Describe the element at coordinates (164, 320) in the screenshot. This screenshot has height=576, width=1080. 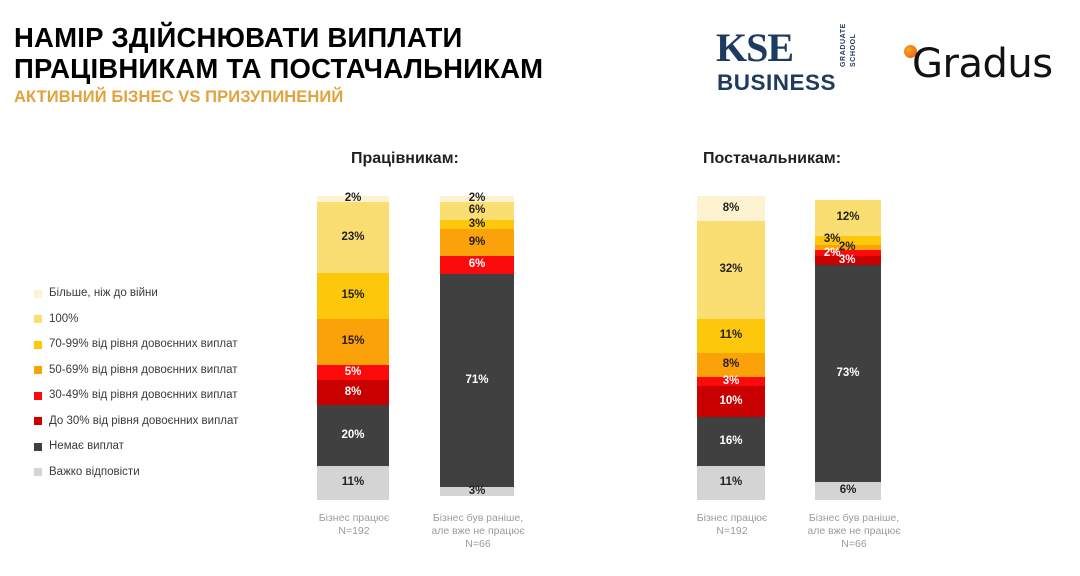
I see `legend-item: 100%` at that location.